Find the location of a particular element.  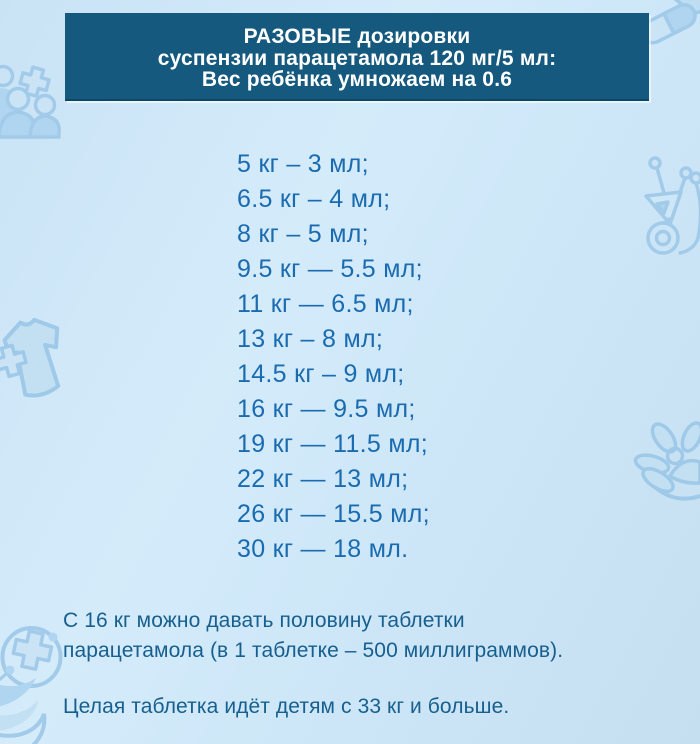

dosage-item: 19 кг — 11.5 мл; is located at coordinates (332, 444).